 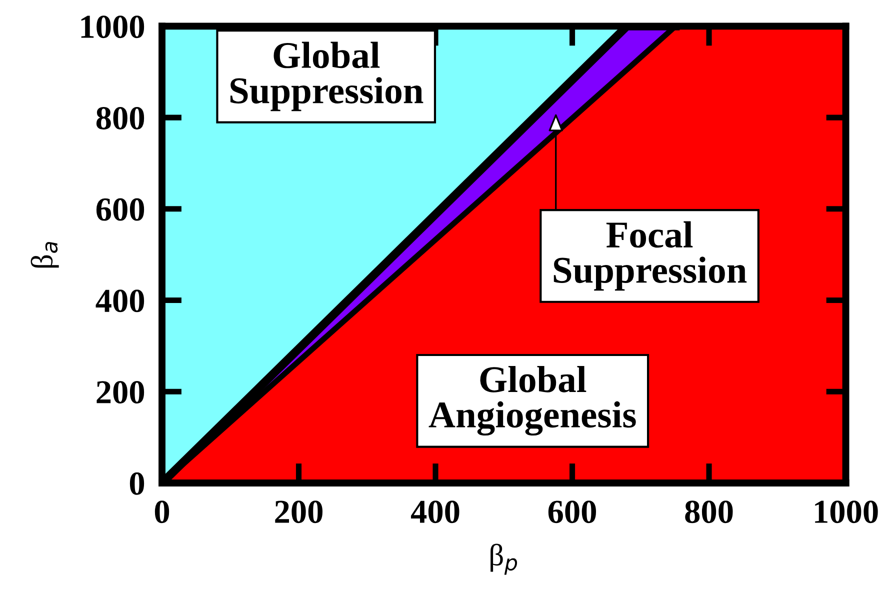 What do you see at coordinates (120, 301) in the screenshot?
I see `y-tick-label: 400` at bounding box center [120, 301].